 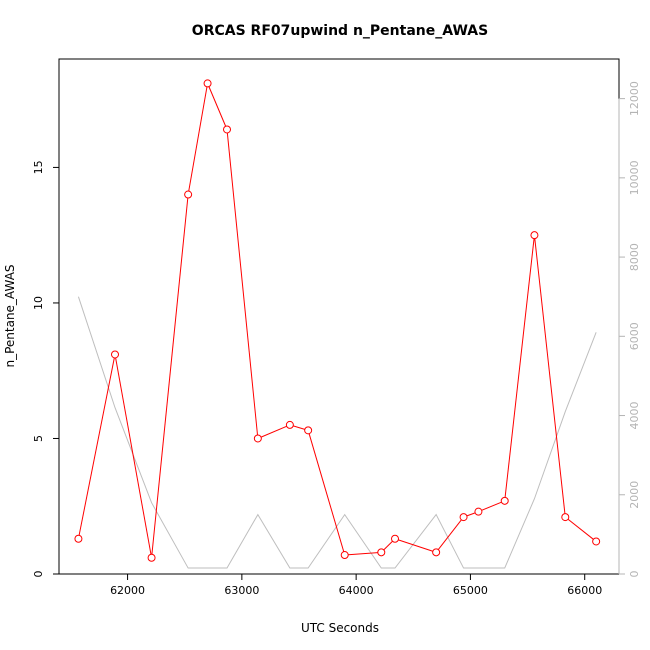 I want to click on y-axis-right: 0 2000 4000 6000 8000 10000 12000, so click(x=629, y=329).